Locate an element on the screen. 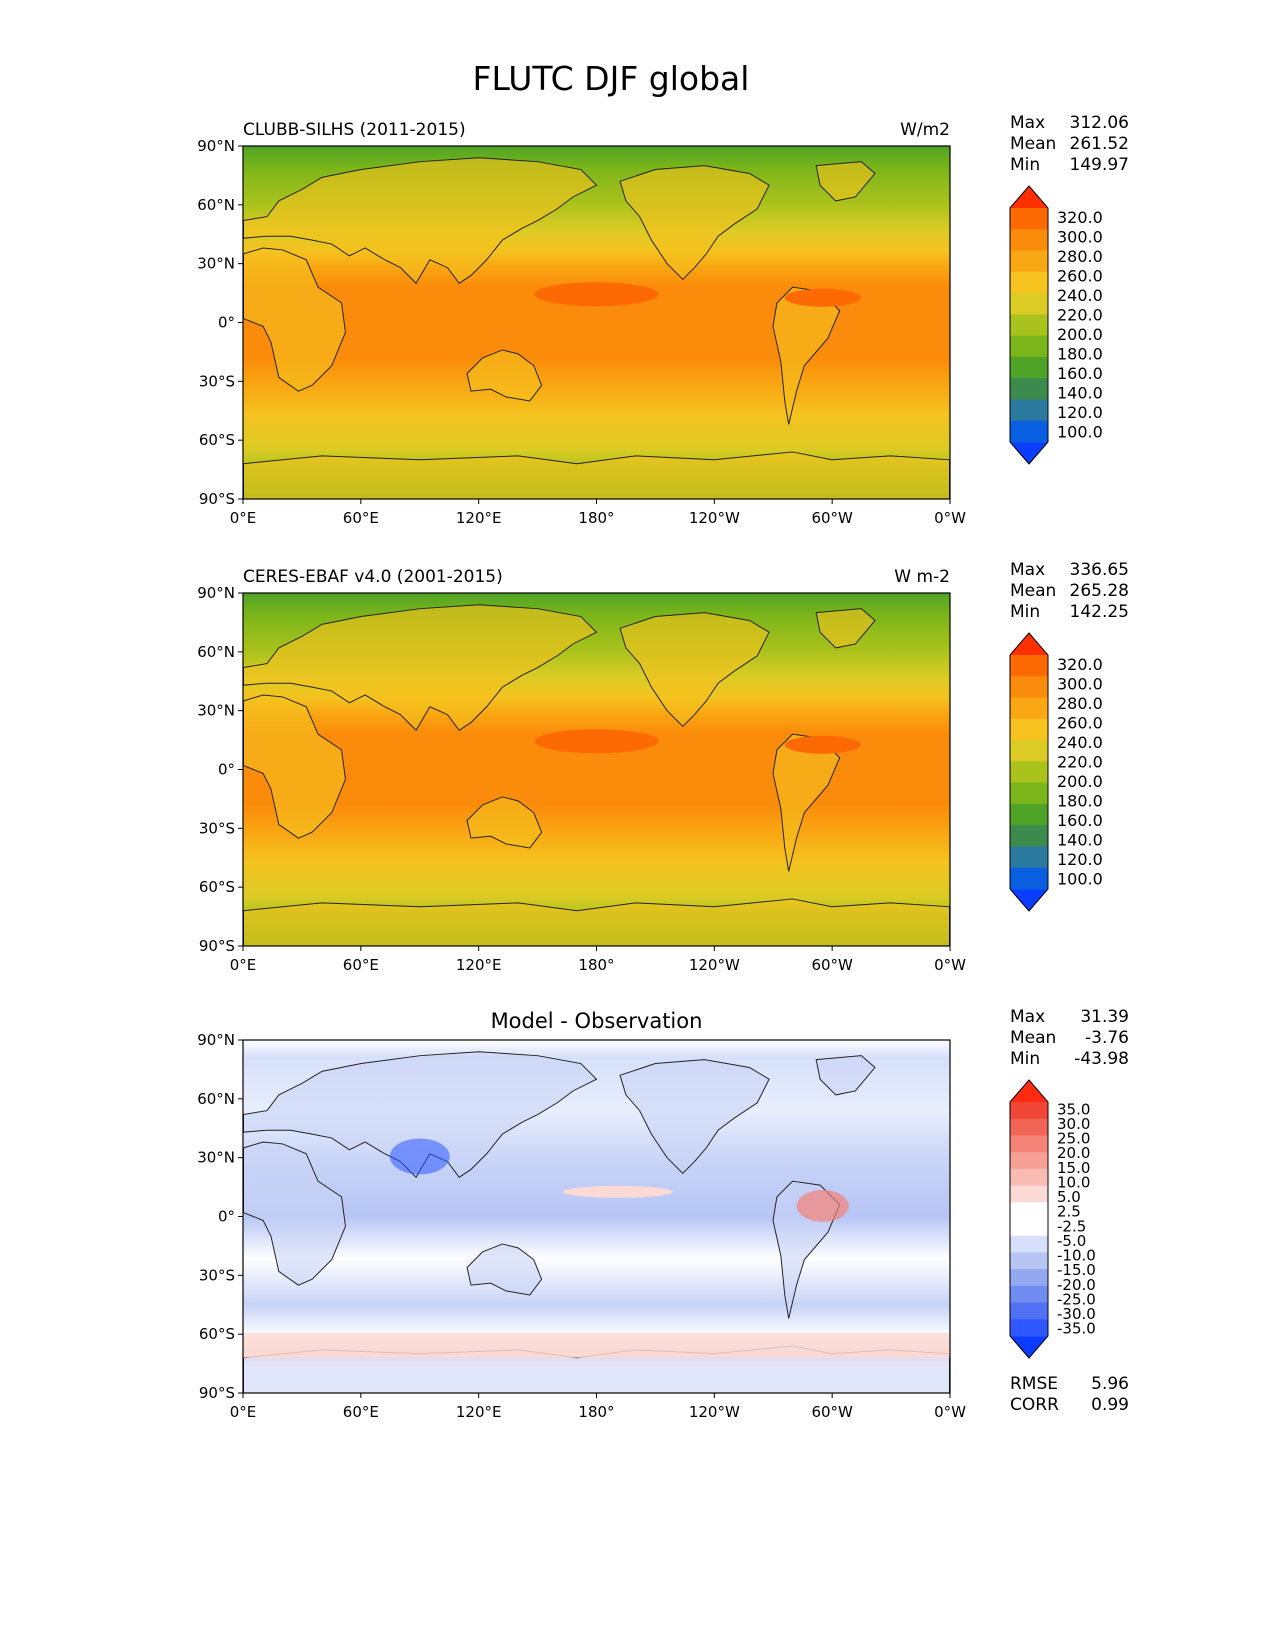 This screenshot has width=1275, height=1650. amazon-feature is located at coordinates (822, 1205).